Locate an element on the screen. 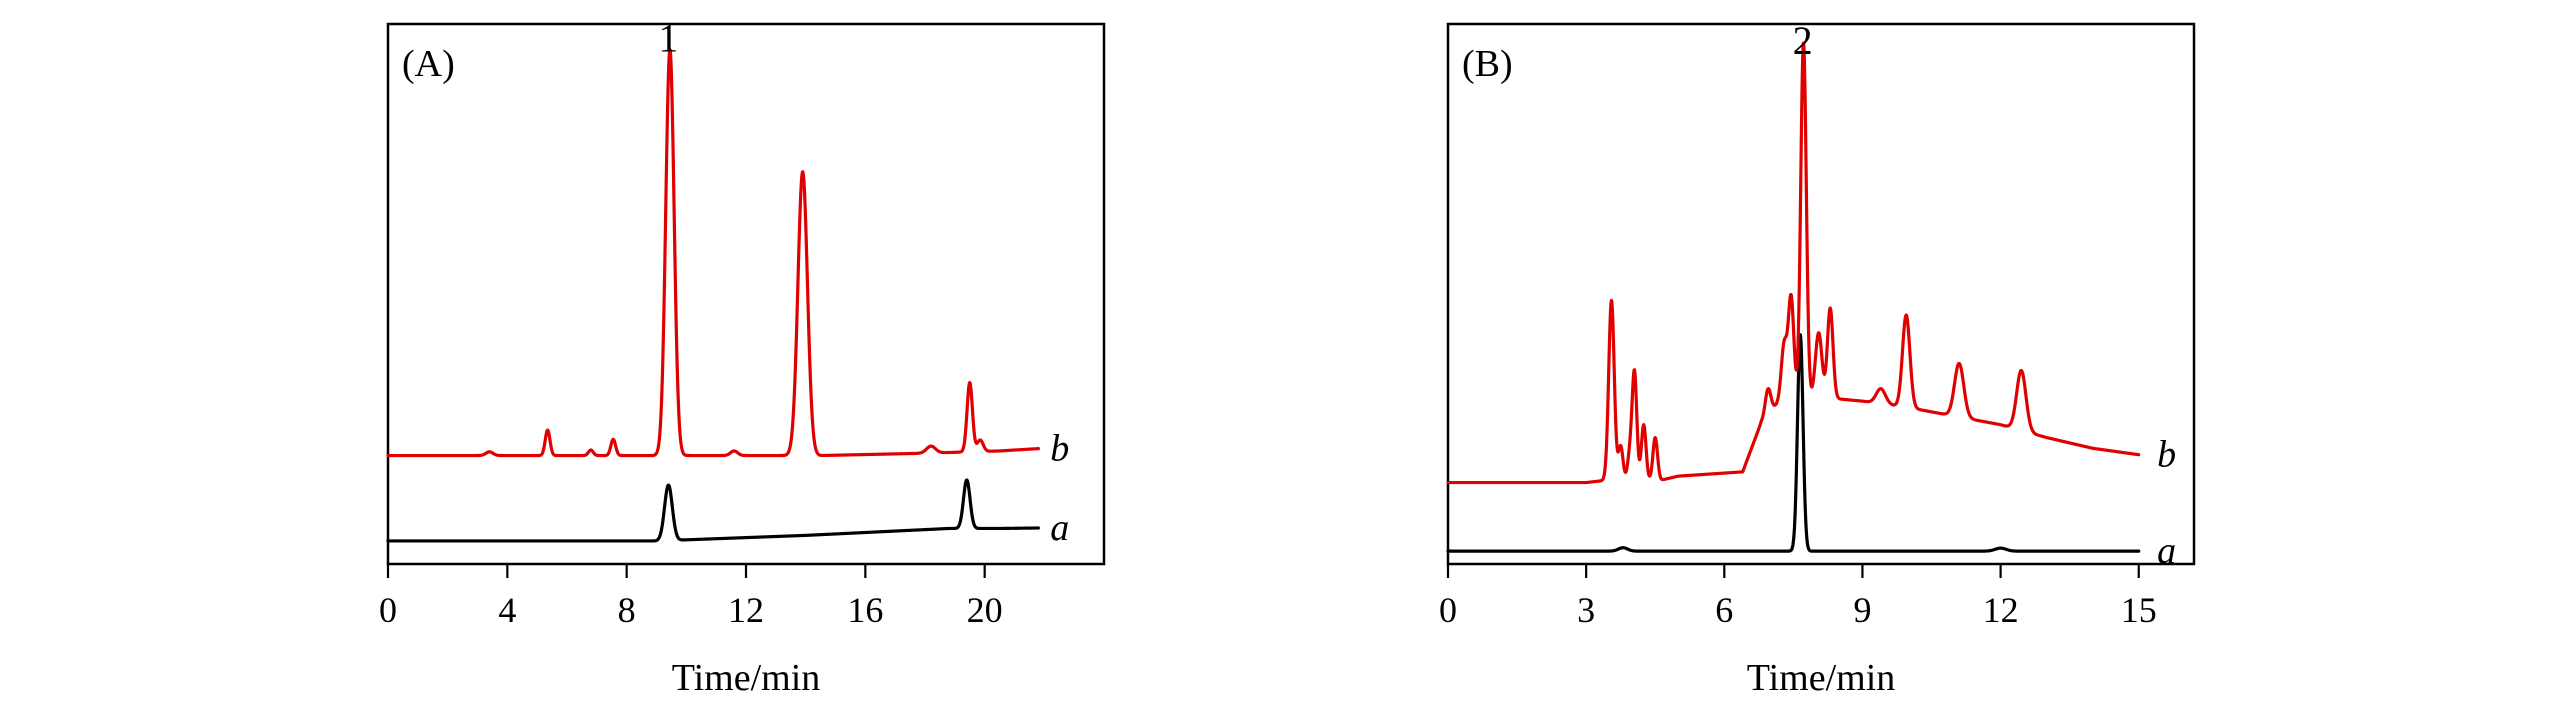  panel-label: (A) is located at coordinates (428, 64).